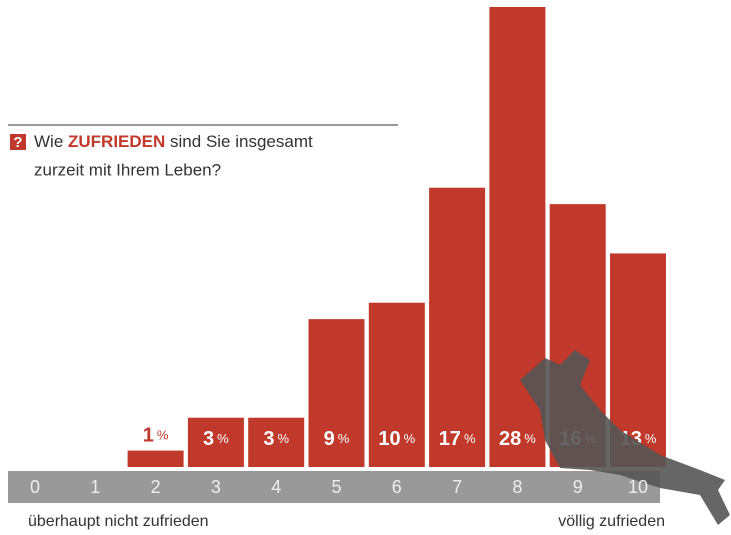 This screenshot has height=535, width=731. What do you see at coordinates (457, 487) in the screenshot?
I see `x-tick-label: 7` at bounding box center [457, 487].